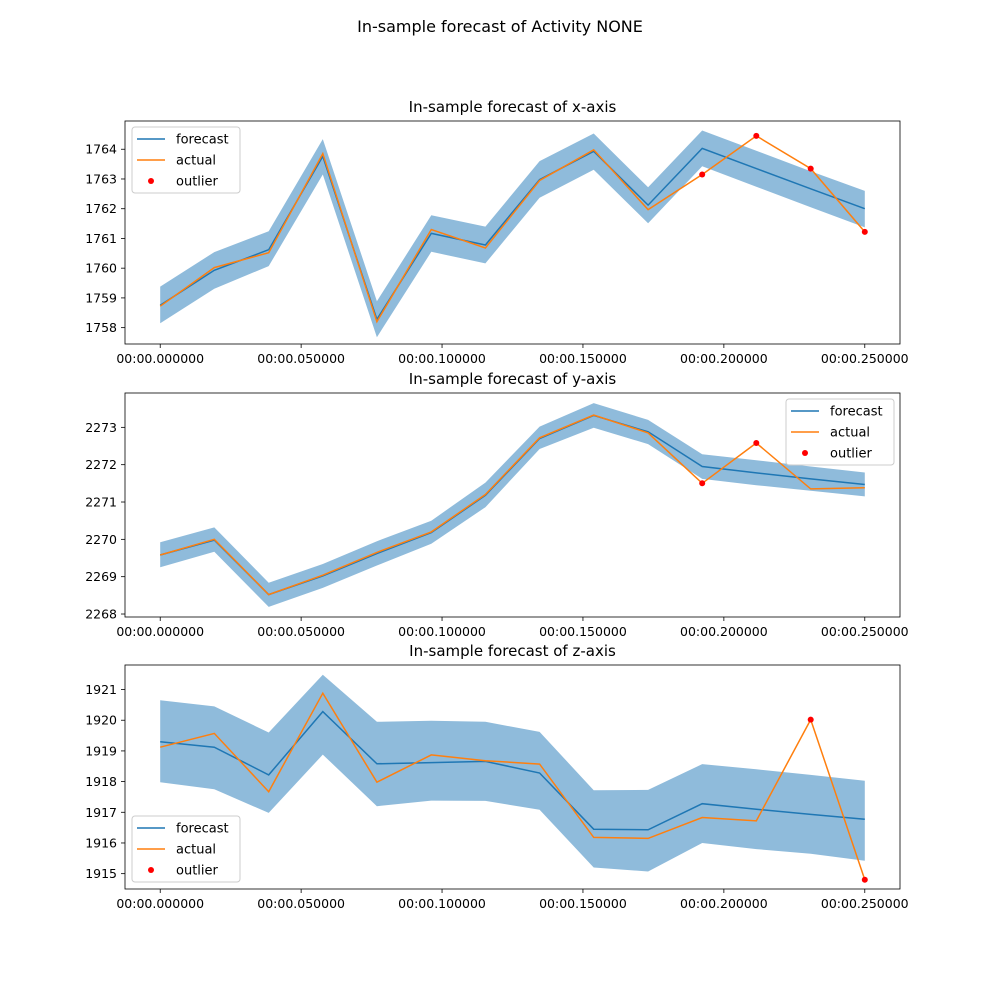 The height and width of the screenshot is (1000, 1000). Describe the element at coordinates (442, 903) in the screenshot. I see `chart-2-x-tick-label: 00:00.100000` at that location.